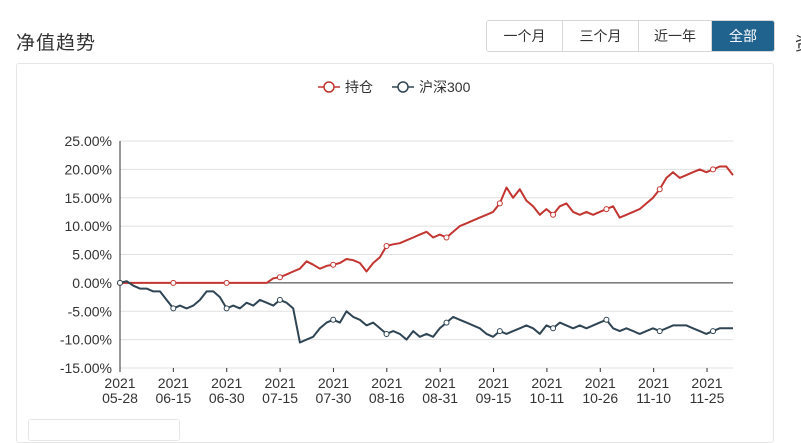 This screenshot has width=801, height=443. What do you see at coordinates (86, 340) in the screenshot?
I see `y-tick-label: -10.00%` at bounding box center [86, 340].